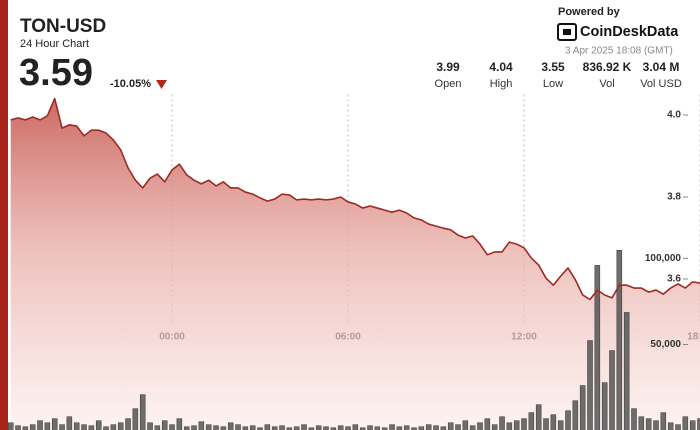 This screenshot has width=700, height=430. I want to click on logo-icon, so click(567, 32).